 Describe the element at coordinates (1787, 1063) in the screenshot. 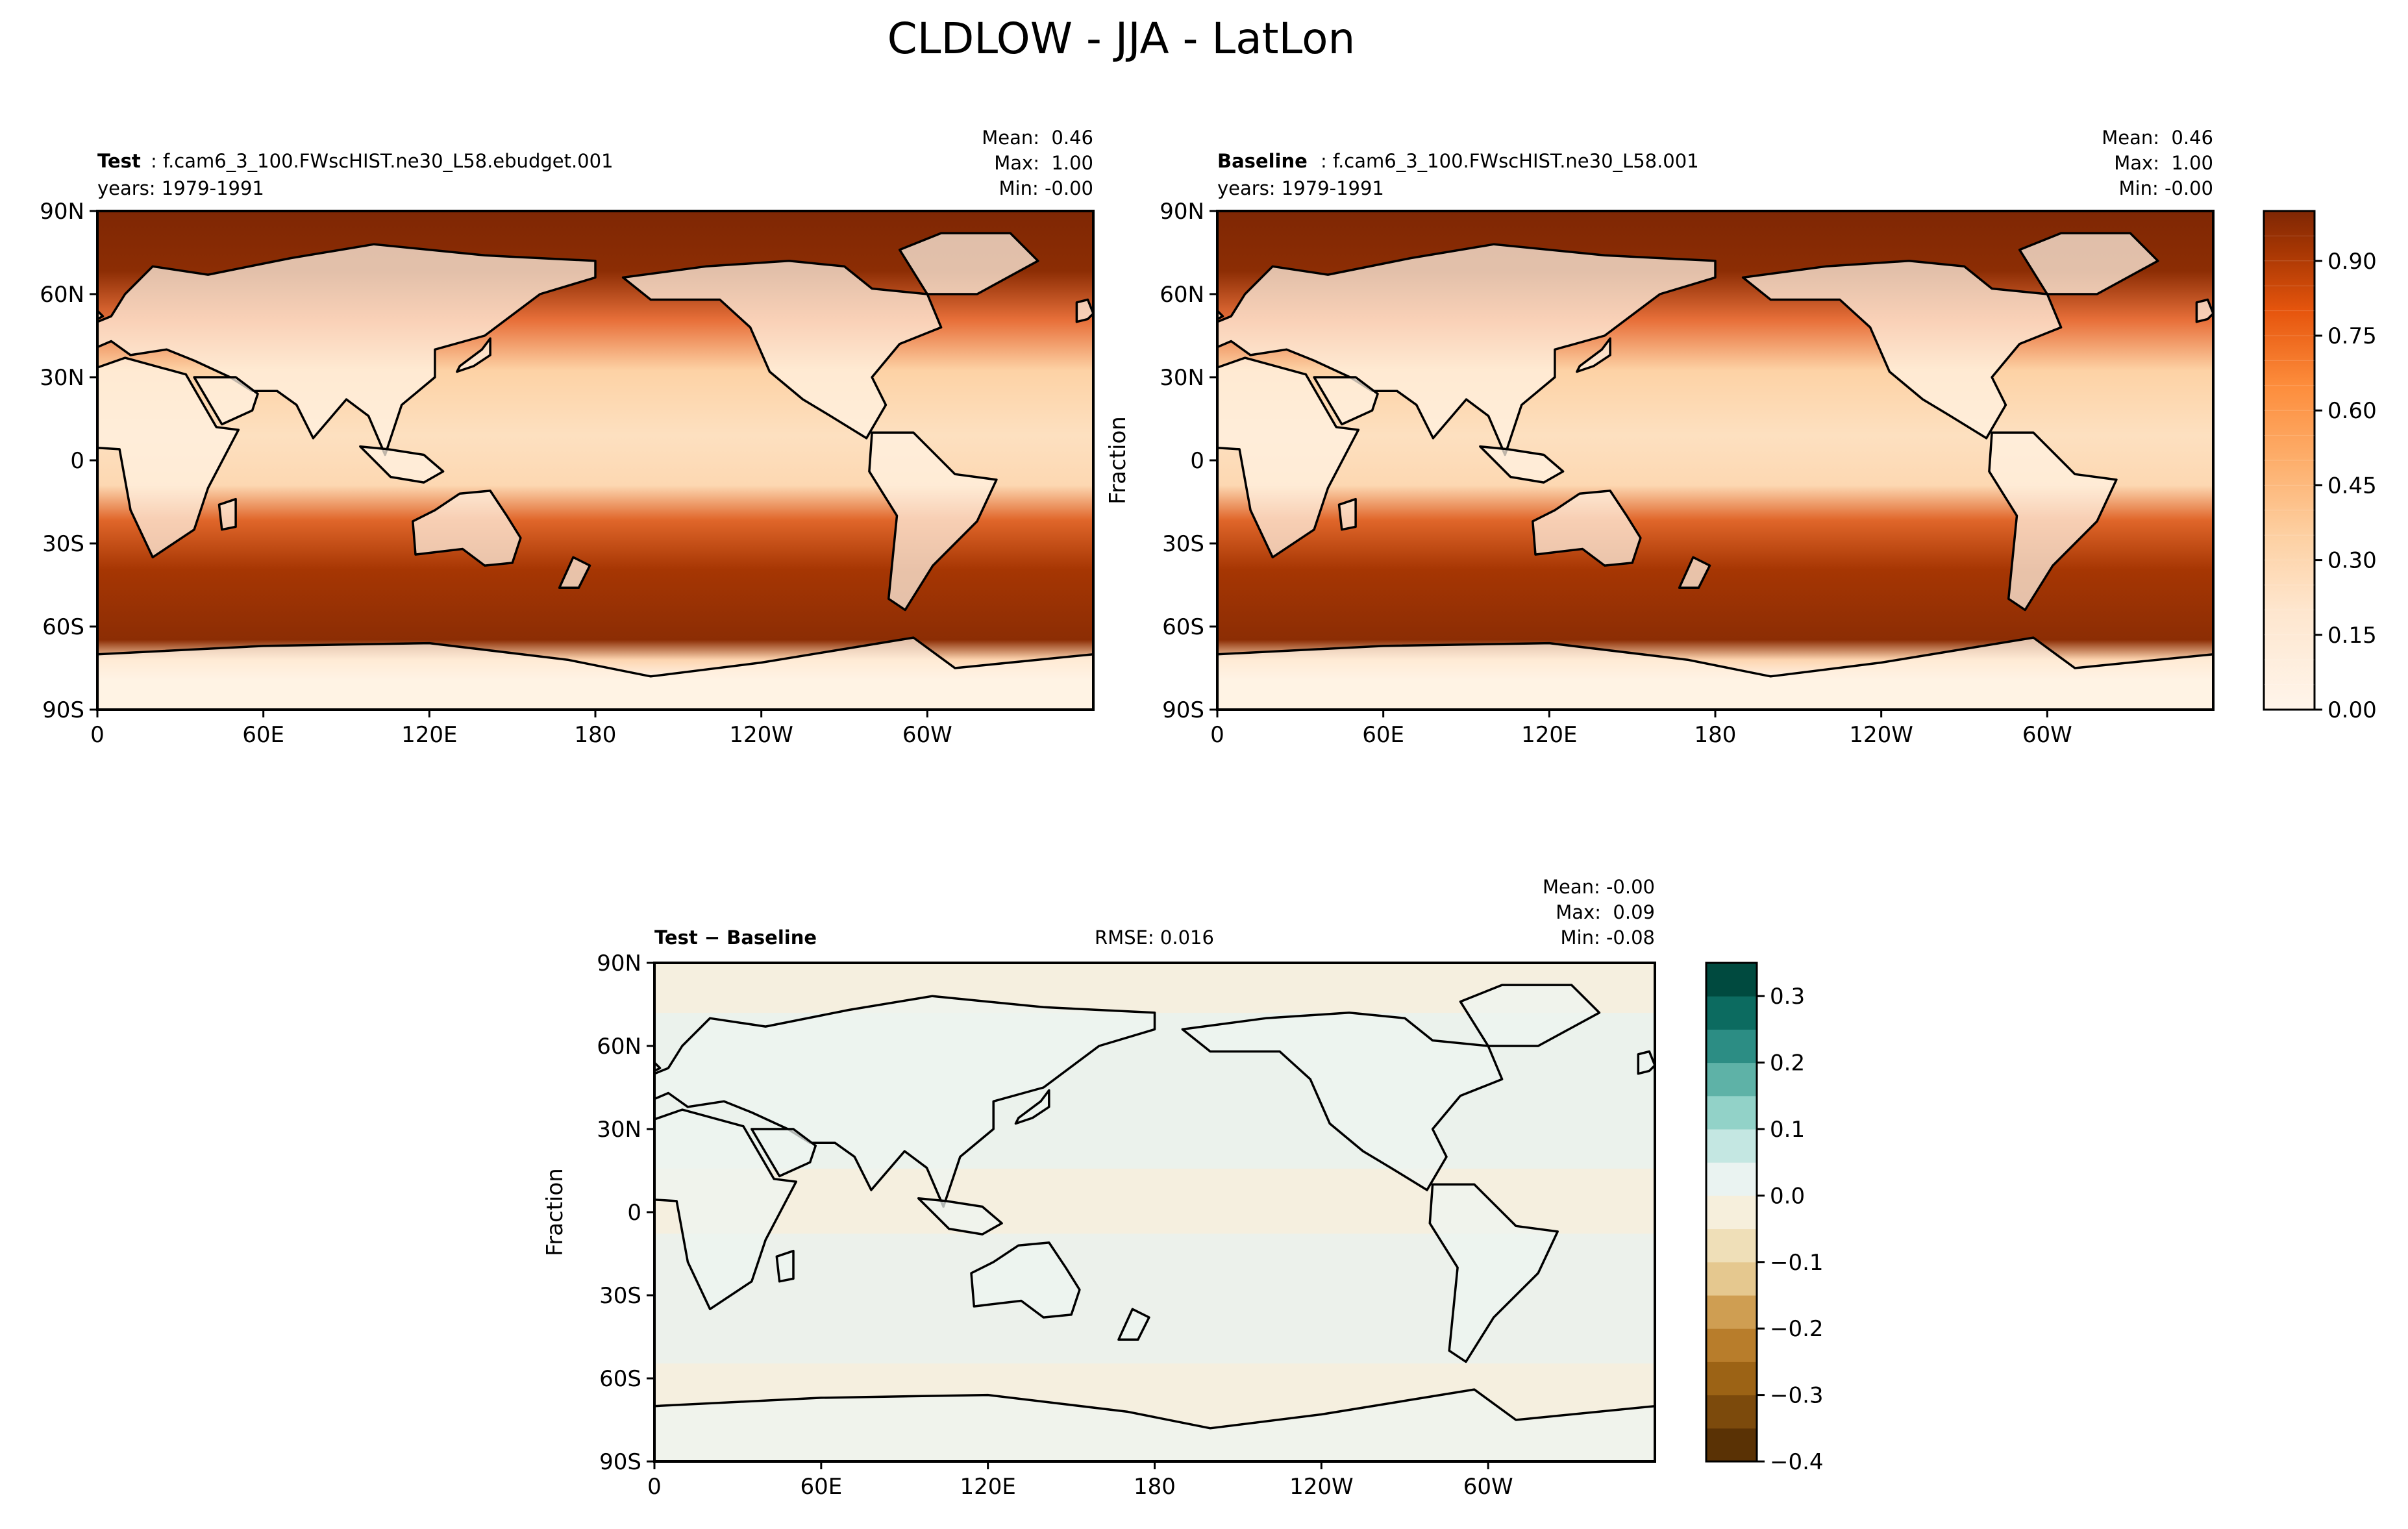

I see `colorbar-tick-label: 0.2` at that location.